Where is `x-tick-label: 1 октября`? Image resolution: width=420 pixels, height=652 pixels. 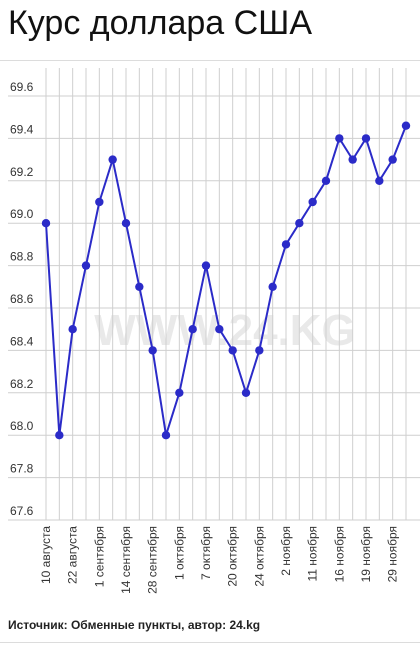 x-tick-label: 1 октября is located at coordinates (179, 553).